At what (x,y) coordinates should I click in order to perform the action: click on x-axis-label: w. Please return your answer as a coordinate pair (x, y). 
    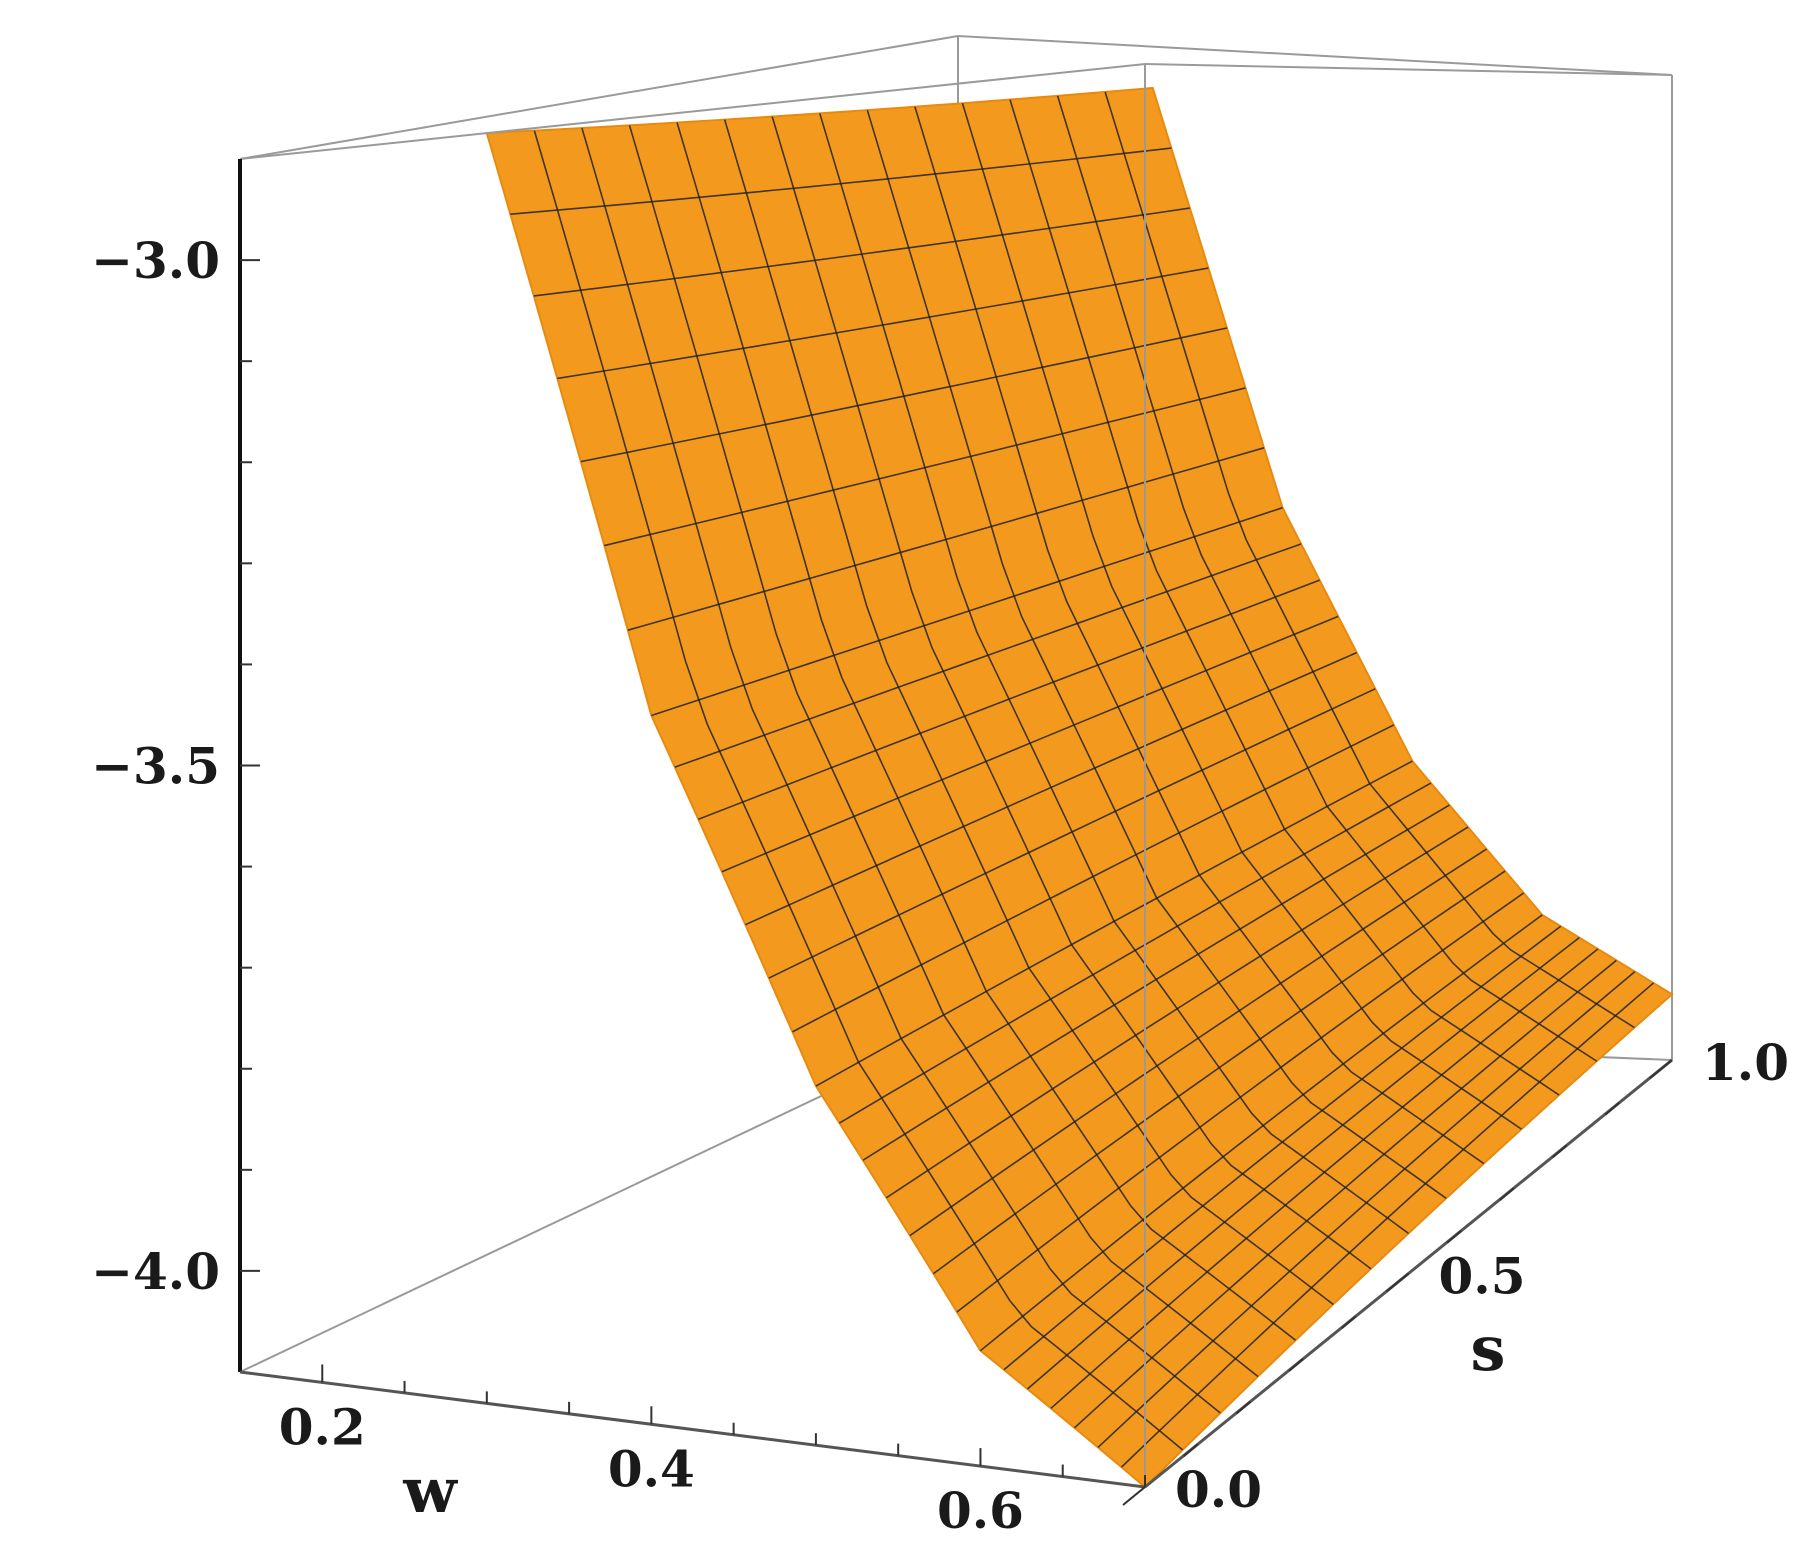
    Looking at the image, I should click on (430, 1490).